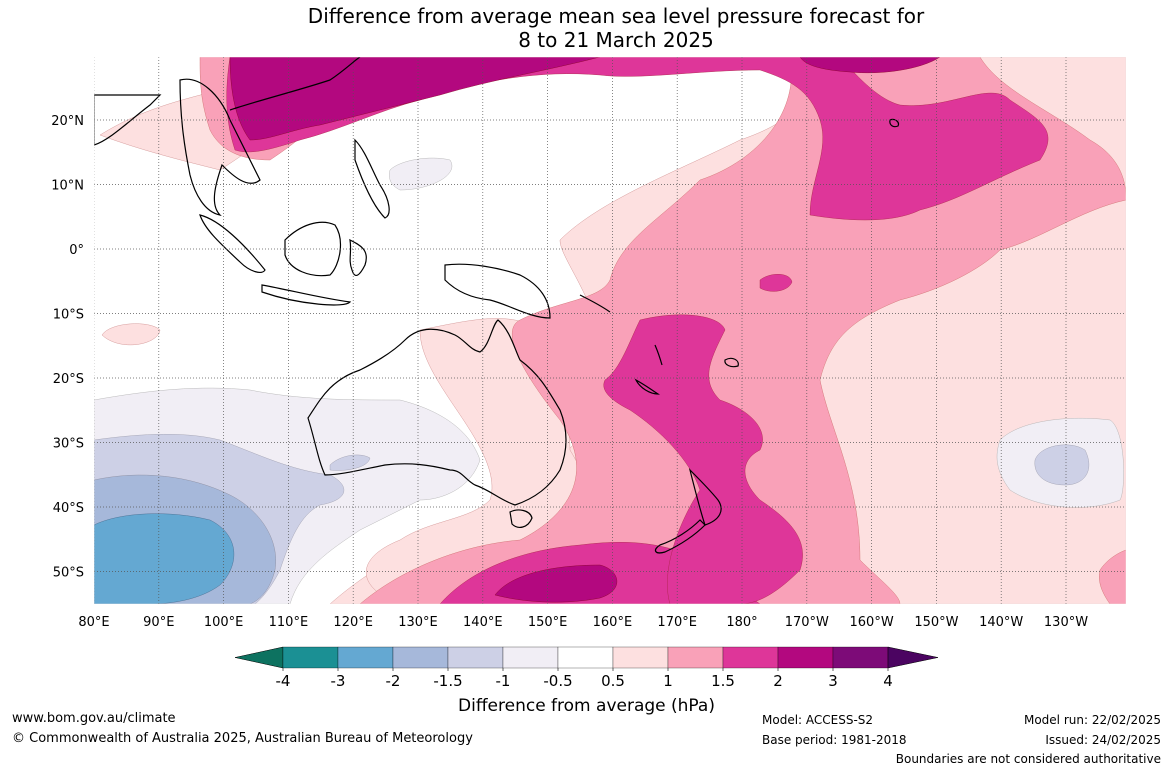 The height and width of the screenshot is (770, 1173). Describe the element at coordinates (68, 508) in the screenshot. I see `lat-tick-label: 40°S` at that location.